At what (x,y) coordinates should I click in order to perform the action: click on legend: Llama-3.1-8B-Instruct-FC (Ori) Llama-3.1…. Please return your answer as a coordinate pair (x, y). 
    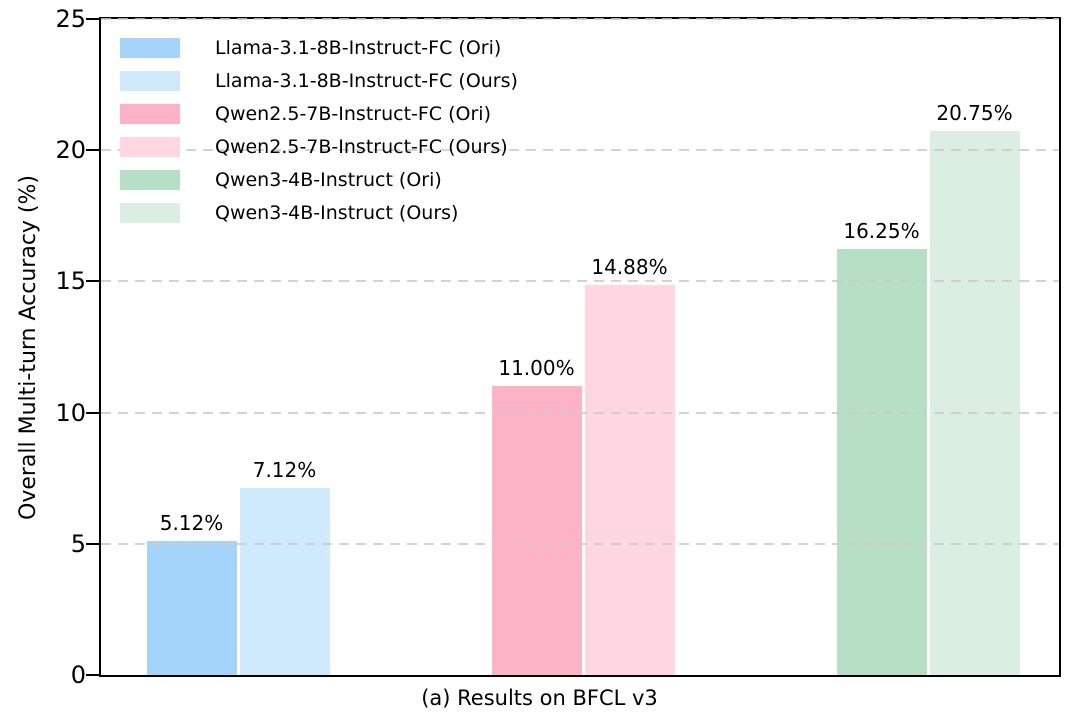
    Looking at the image, I should click on (319, 130).